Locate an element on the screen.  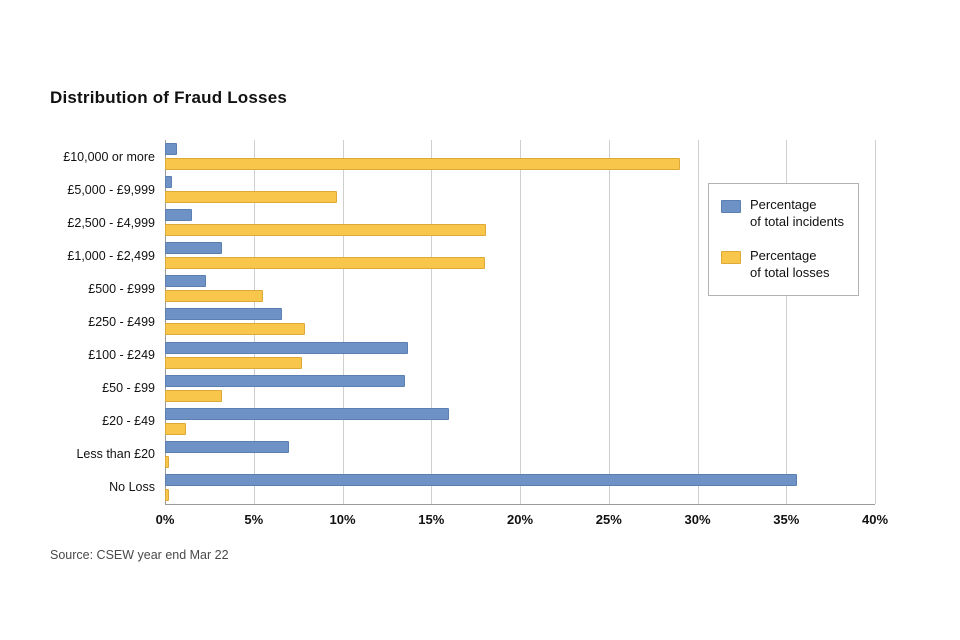
legend-item-losses: Percentage of total losses is located at coordinates (784, 265).